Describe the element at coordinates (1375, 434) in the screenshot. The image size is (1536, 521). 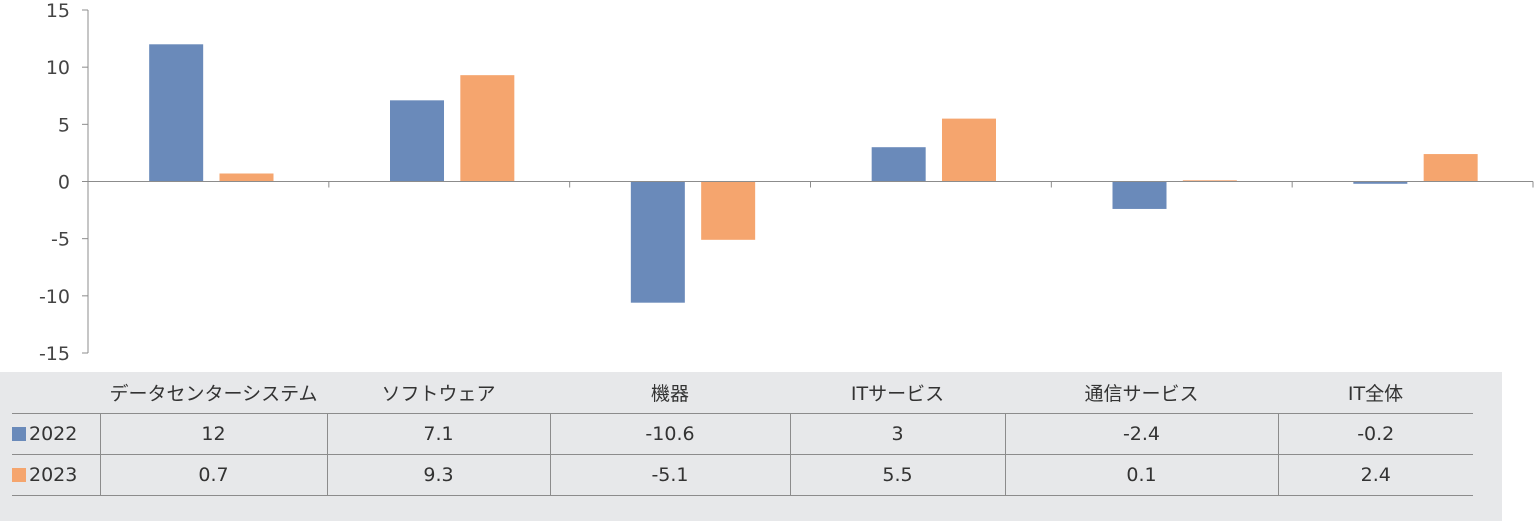
I see `table-cell: -0.2` at that location.